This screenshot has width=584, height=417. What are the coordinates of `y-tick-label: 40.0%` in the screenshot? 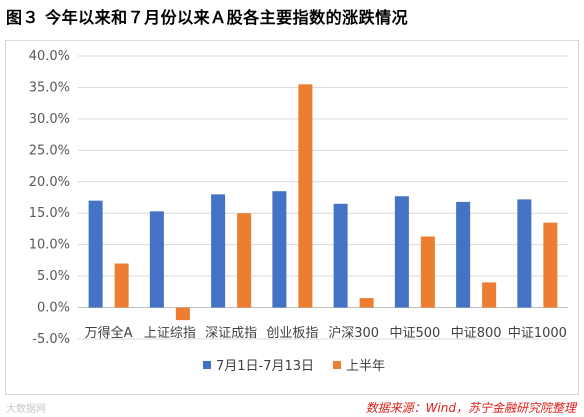 It's located at (49, 56).